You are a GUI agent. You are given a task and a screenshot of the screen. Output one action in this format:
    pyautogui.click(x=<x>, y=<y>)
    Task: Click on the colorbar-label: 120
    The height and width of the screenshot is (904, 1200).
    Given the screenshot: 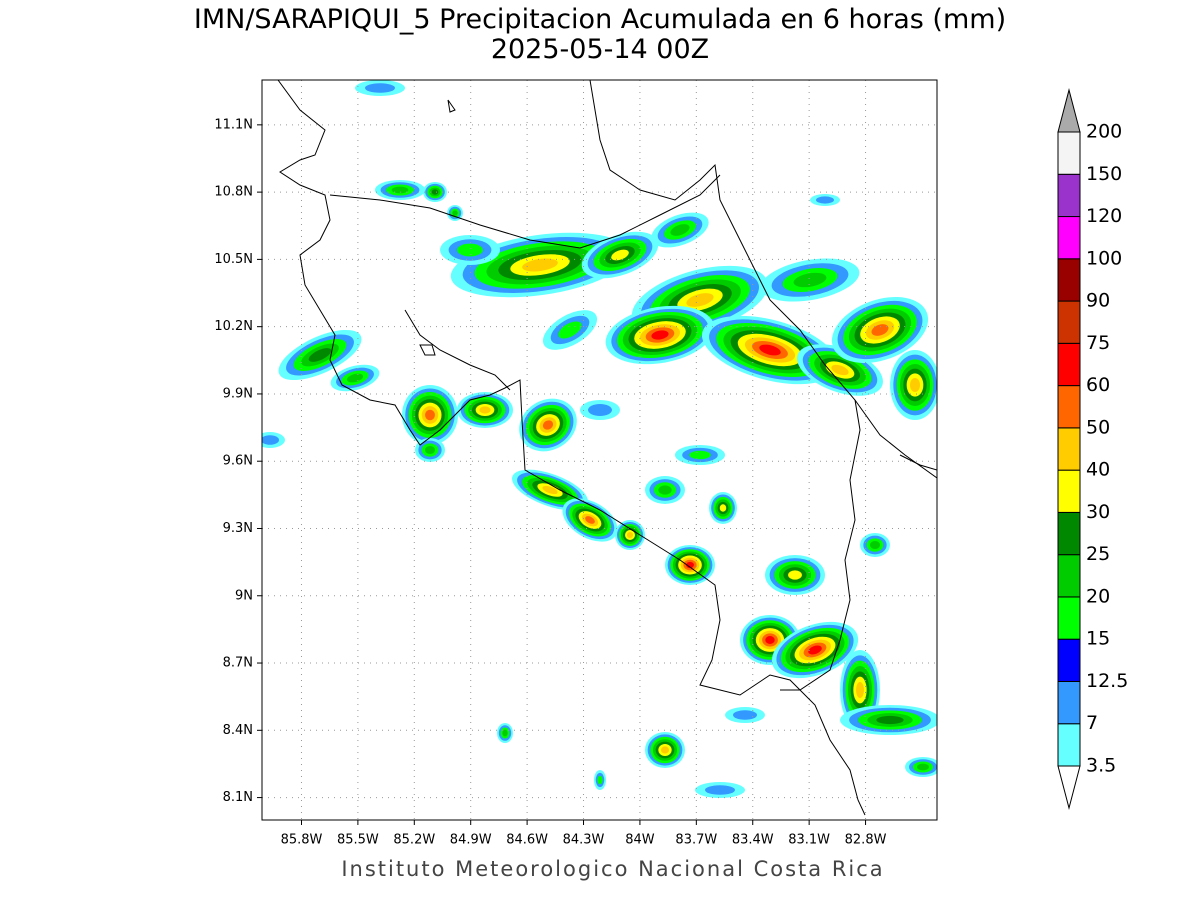 What is the action you would take?
    pyautogui.click(x=1104, y=216)
    